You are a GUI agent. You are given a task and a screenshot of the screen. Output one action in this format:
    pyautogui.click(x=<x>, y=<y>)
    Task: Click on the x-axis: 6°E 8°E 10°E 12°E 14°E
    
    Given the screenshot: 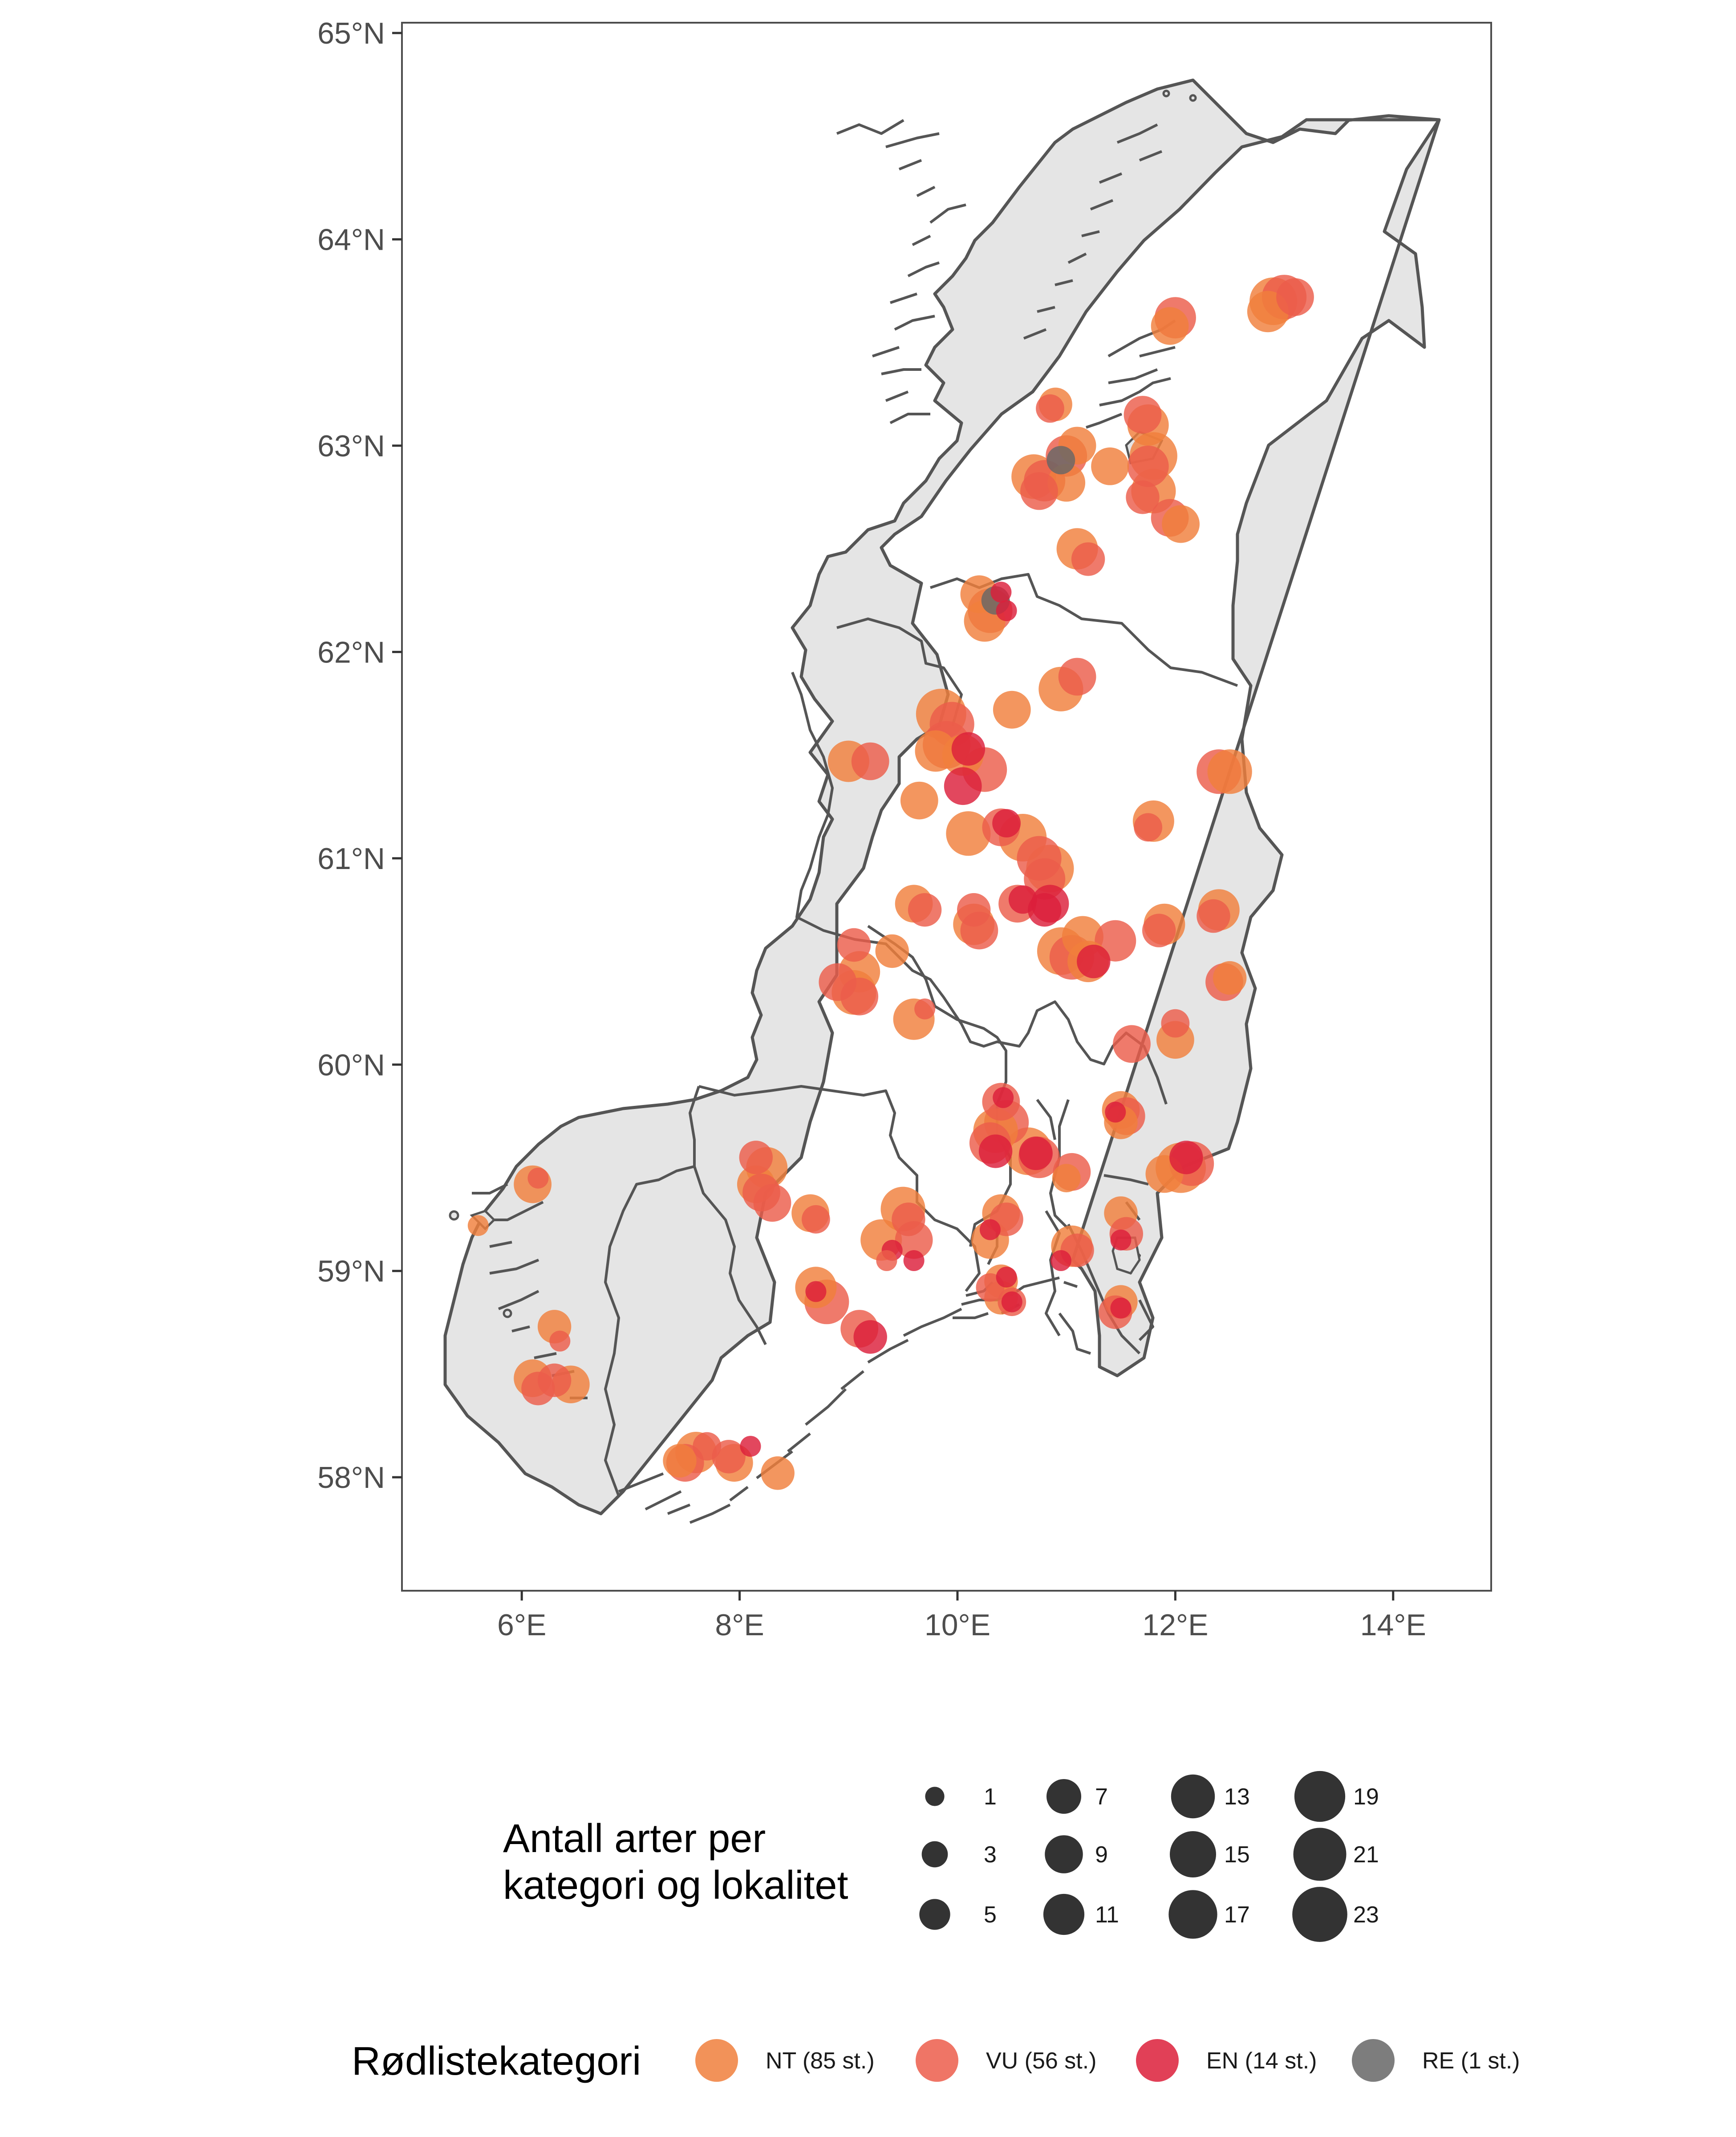 What is the action you would take?
    pyautogui.click(x=961, y=1616)
    